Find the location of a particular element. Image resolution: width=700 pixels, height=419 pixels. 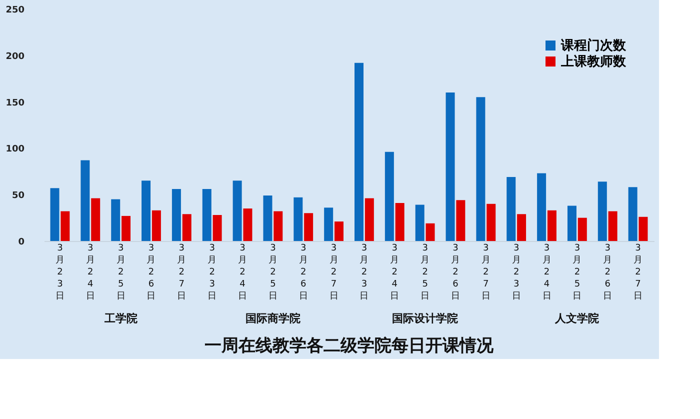

text: 工学院 is located at coordinates (120, 318).